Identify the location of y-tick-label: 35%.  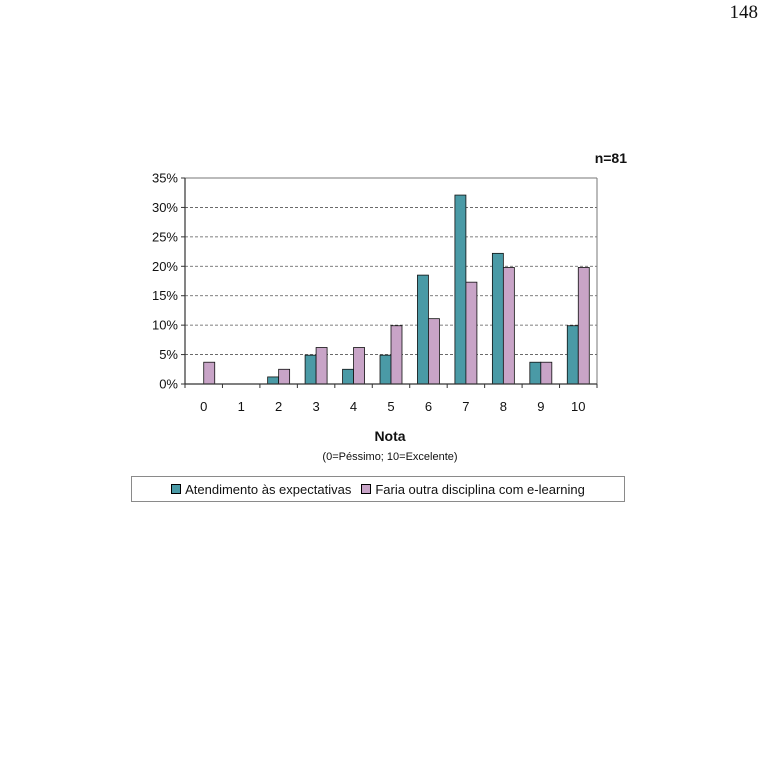
(165, 178).